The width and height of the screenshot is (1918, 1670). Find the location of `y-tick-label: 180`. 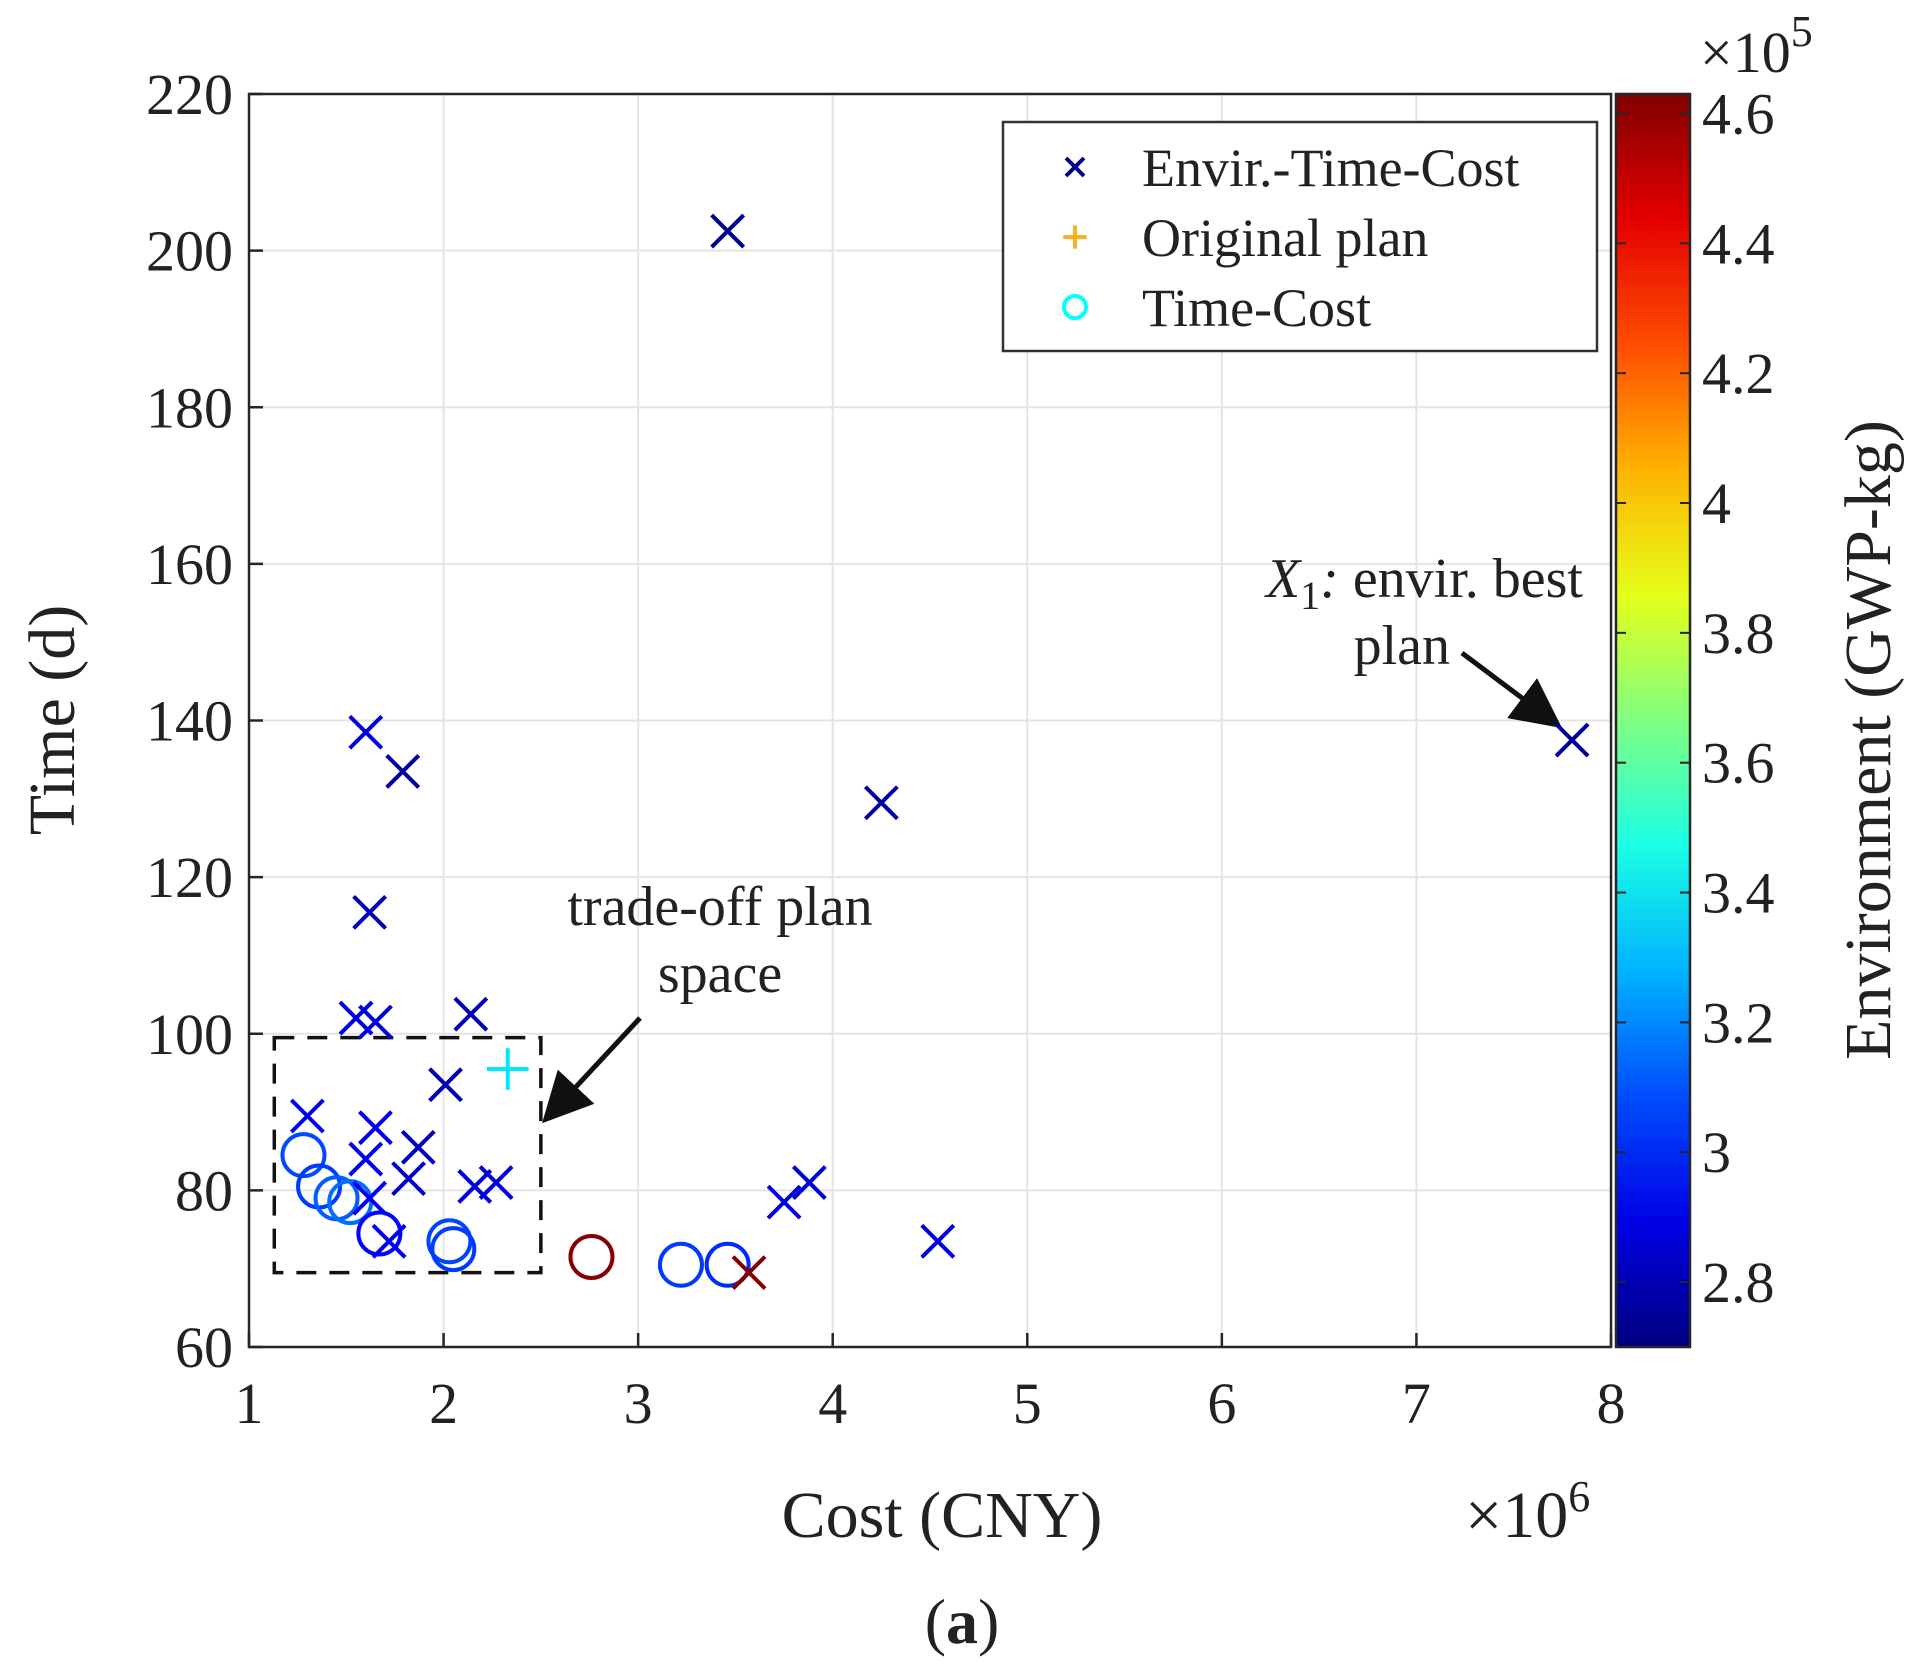

y-tick-label: 180 is located at coordinates (189, 407).